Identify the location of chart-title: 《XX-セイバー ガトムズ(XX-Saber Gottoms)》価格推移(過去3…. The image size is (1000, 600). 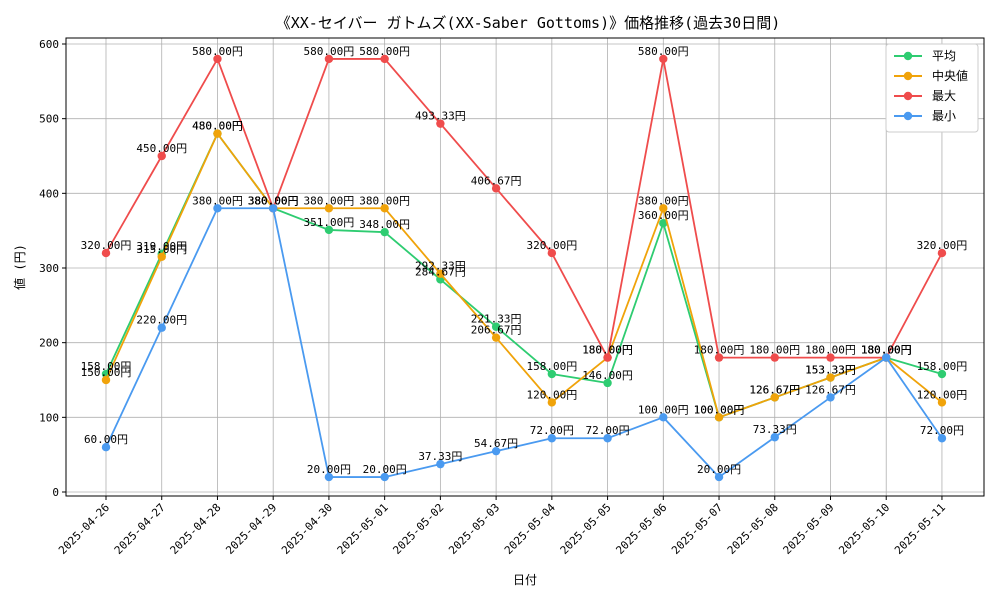
(528, 23).